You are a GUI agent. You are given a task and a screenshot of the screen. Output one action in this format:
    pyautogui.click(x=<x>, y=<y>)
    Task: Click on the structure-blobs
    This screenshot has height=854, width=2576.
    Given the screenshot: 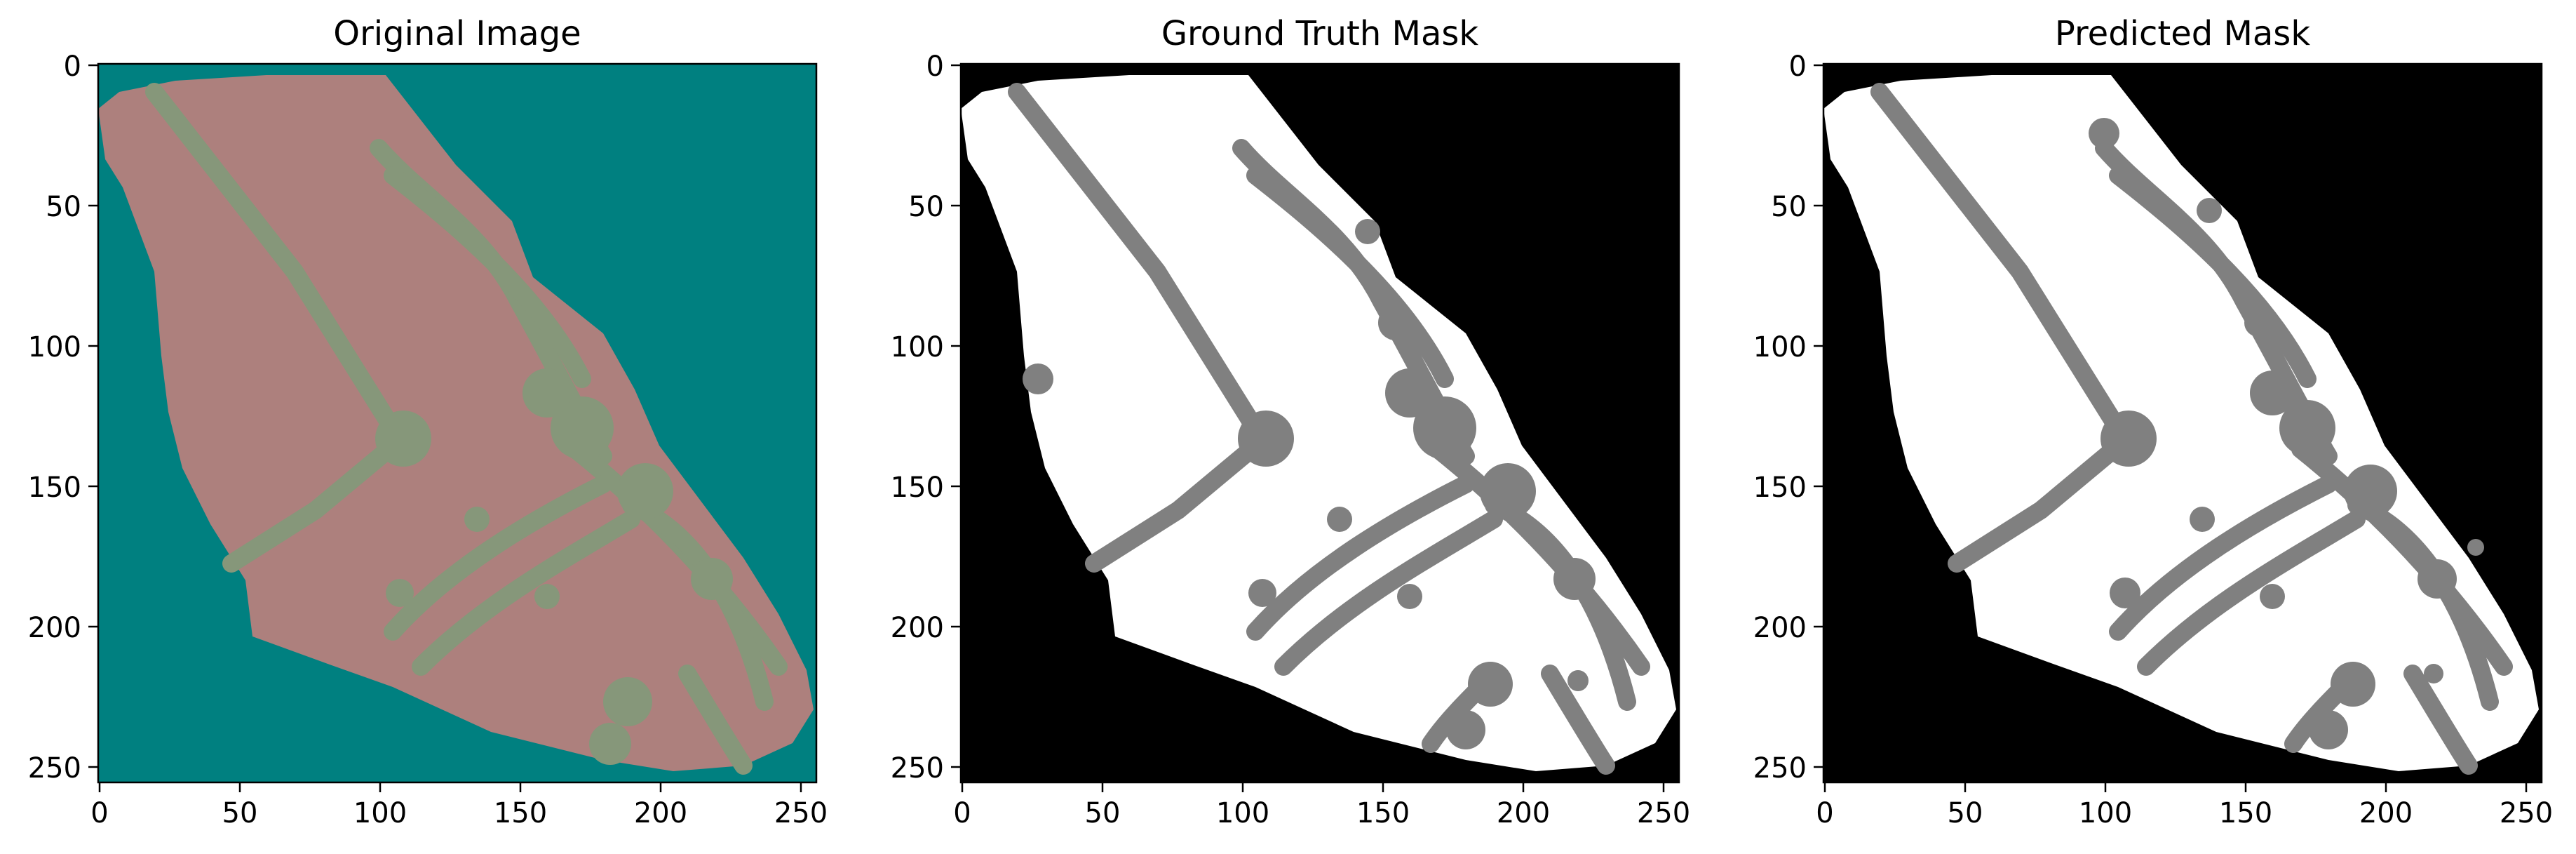 What is the action you would take?
    pyautogui.click(x=554, y=566)
    